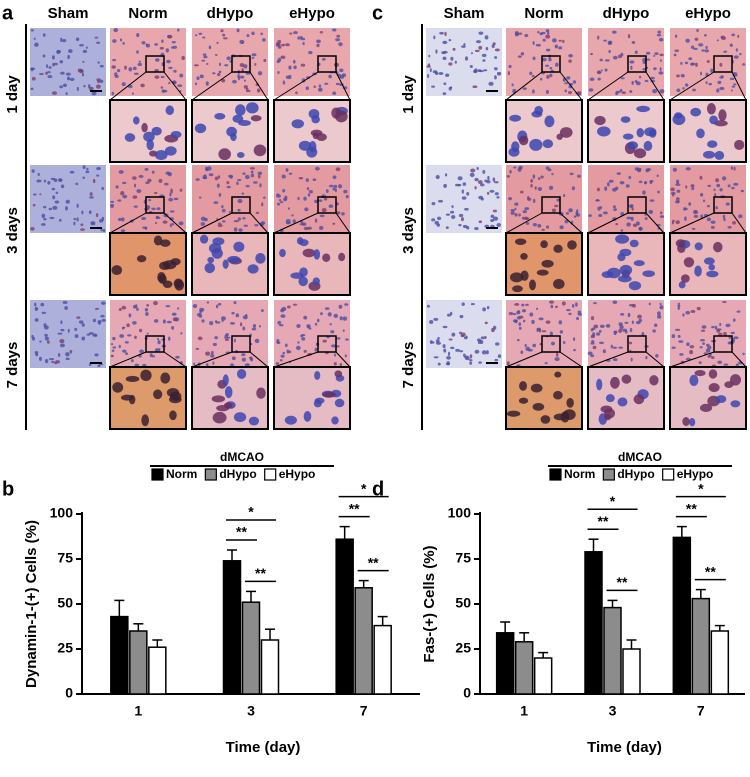 The height and width of the screenshot is (777, 750). I want to click on x-tick-label: 1, so click(138, 711).